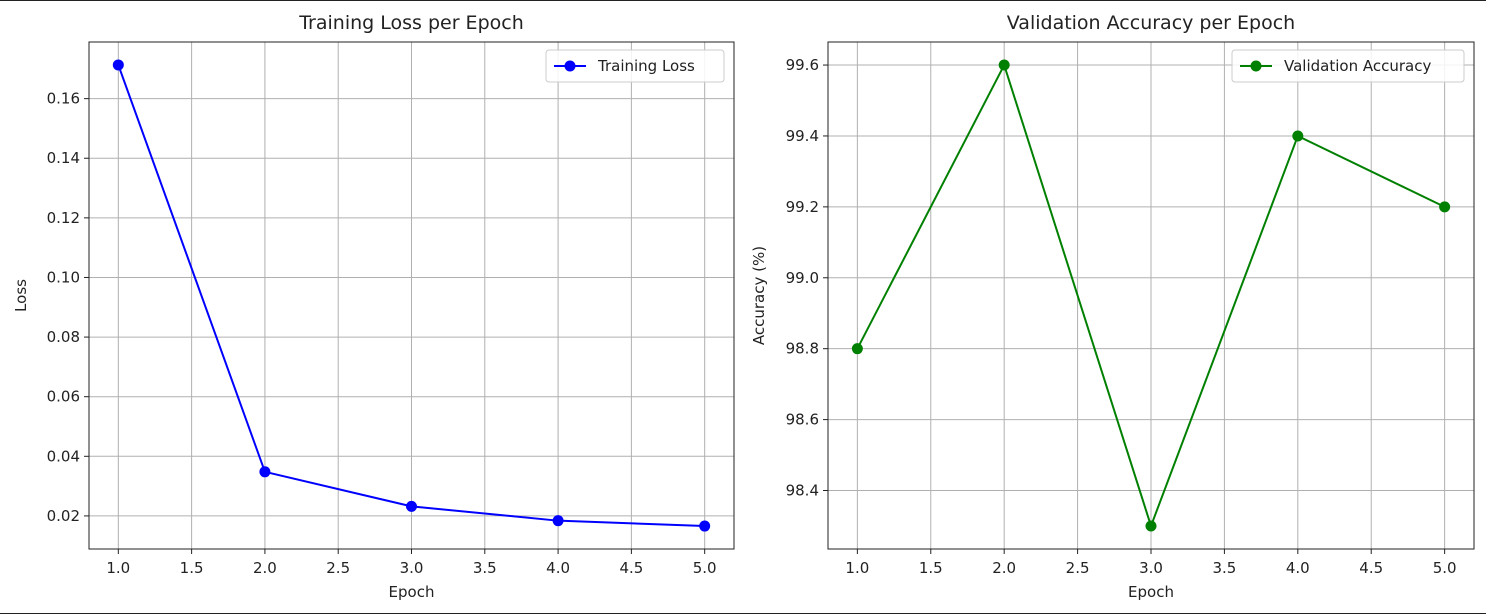 The image size is (1486, 615). Describe the element at coordinates (802, 136) in the screenshot. I see `y-tick-label: 99.4` at that location.